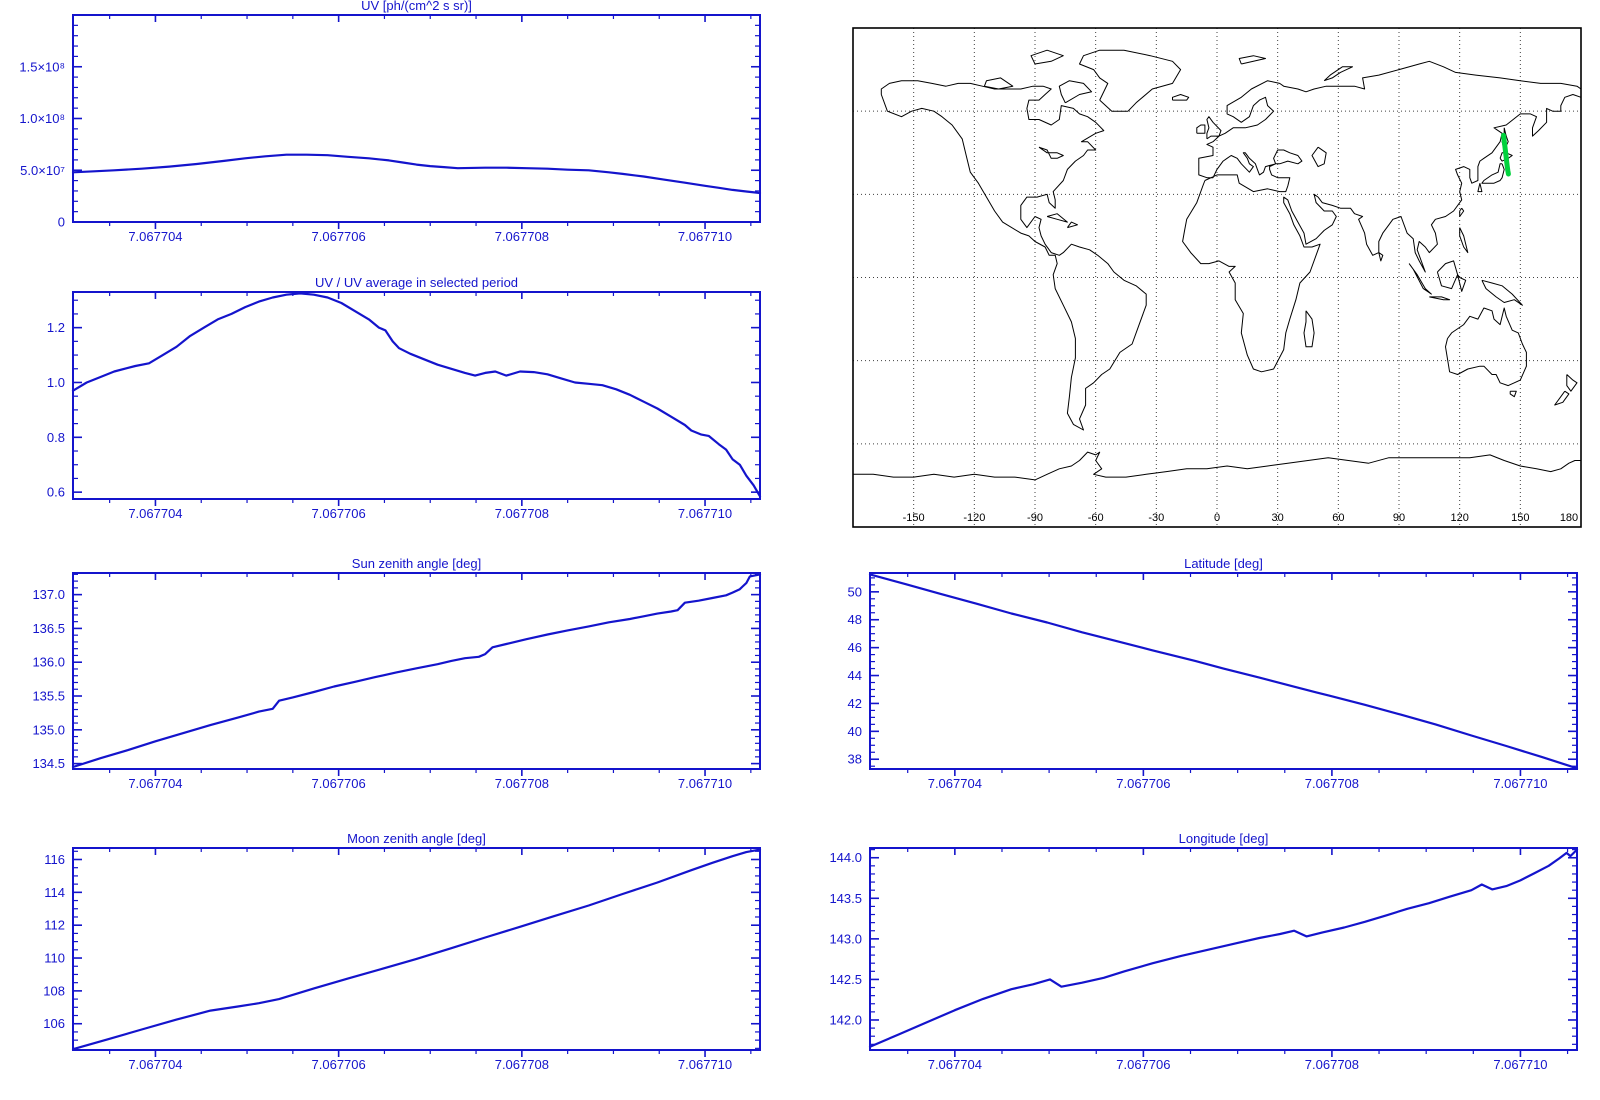 This screenshot has width=1600, height=1100. I want to click on uv-y-tick-label: 5.0×10⁷, so click(42, 170).